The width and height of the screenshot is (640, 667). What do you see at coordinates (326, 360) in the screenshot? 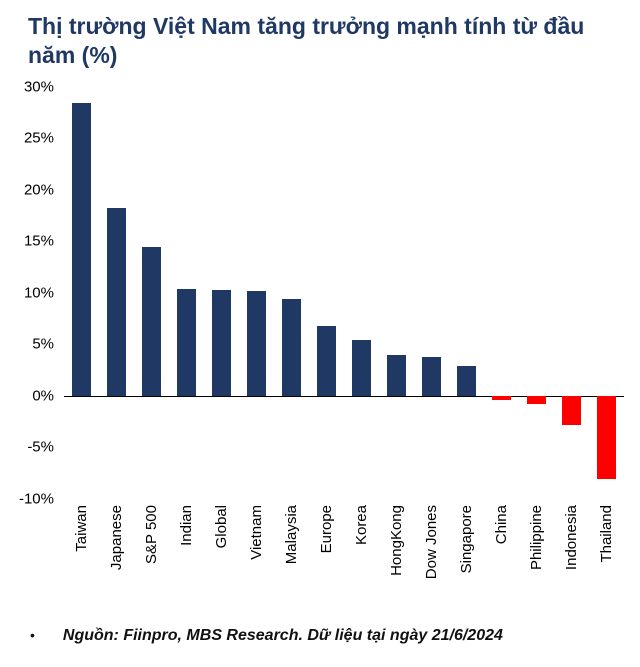
I see `bar-europe` at bounding box center [326, 360].